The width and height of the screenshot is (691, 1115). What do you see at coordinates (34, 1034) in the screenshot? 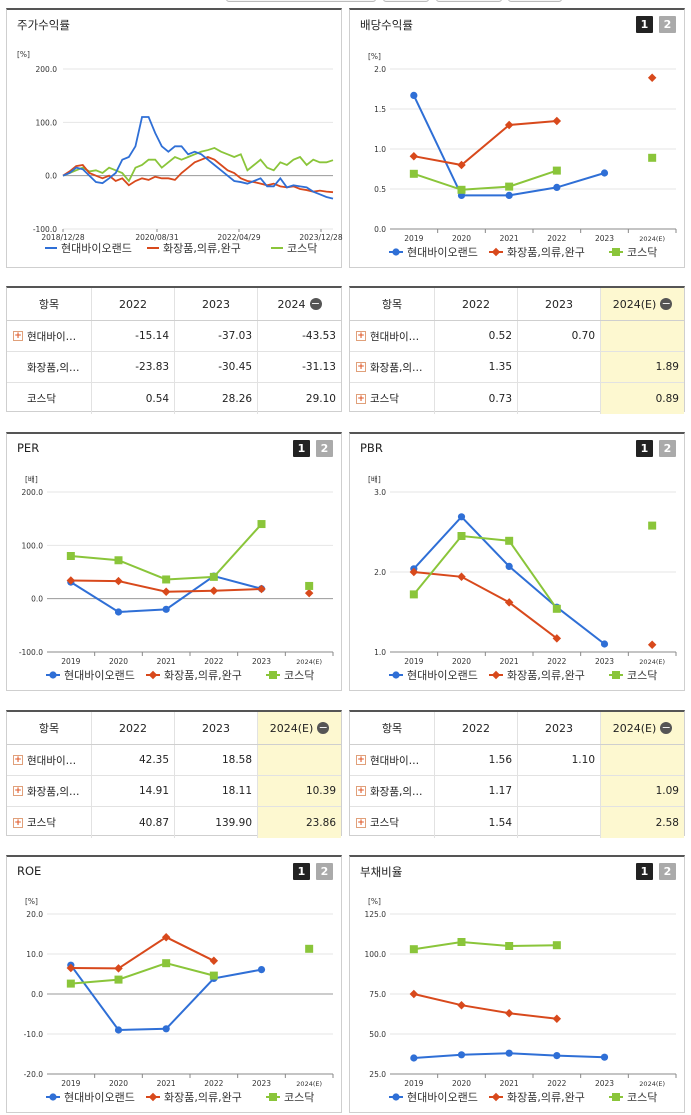
I see `y-tick-label: -10.0` at bounding box center [34, 1034].